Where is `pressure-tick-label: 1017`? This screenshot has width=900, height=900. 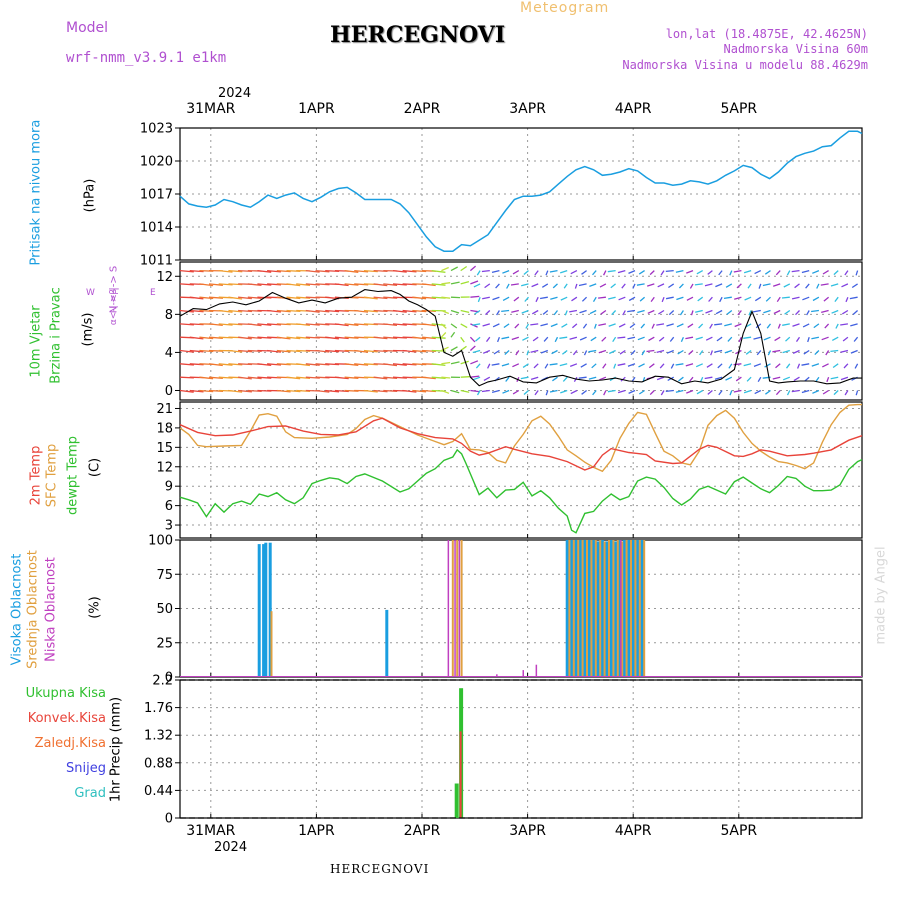
pressure-tick-label: 1017 is located at coordinates (156, 195).